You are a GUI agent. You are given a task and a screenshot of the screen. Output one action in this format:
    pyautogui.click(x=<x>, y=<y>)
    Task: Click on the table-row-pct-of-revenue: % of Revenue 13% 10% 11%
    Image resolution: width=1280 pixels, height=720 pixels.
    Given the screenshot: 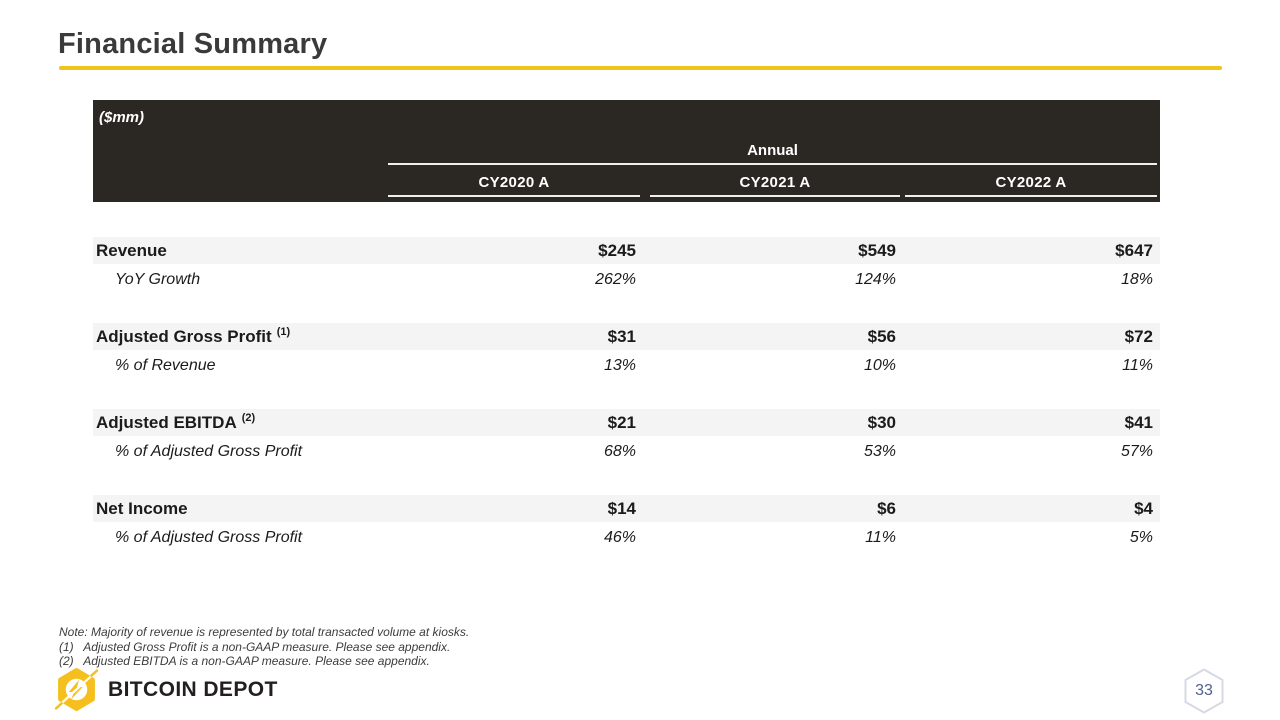 What is the action you would take?
    pyautogui.click(x=626, y=365)
    